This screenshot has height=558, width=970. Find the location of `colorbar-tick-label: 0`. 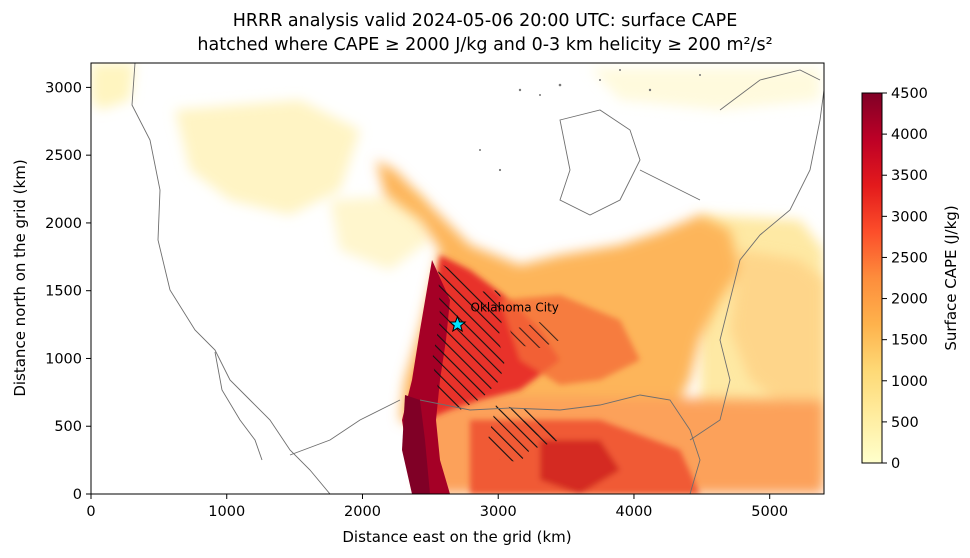

colorbar-tick-label: 0 is located at coordinates (895, 464).